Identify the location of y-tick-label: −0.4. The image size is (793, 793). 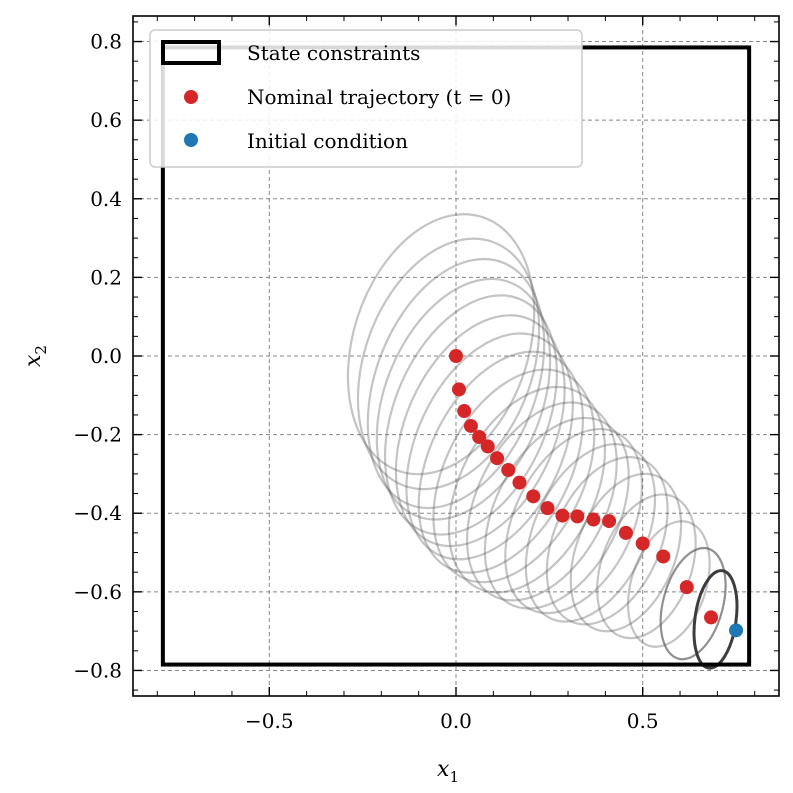
(97, 513).